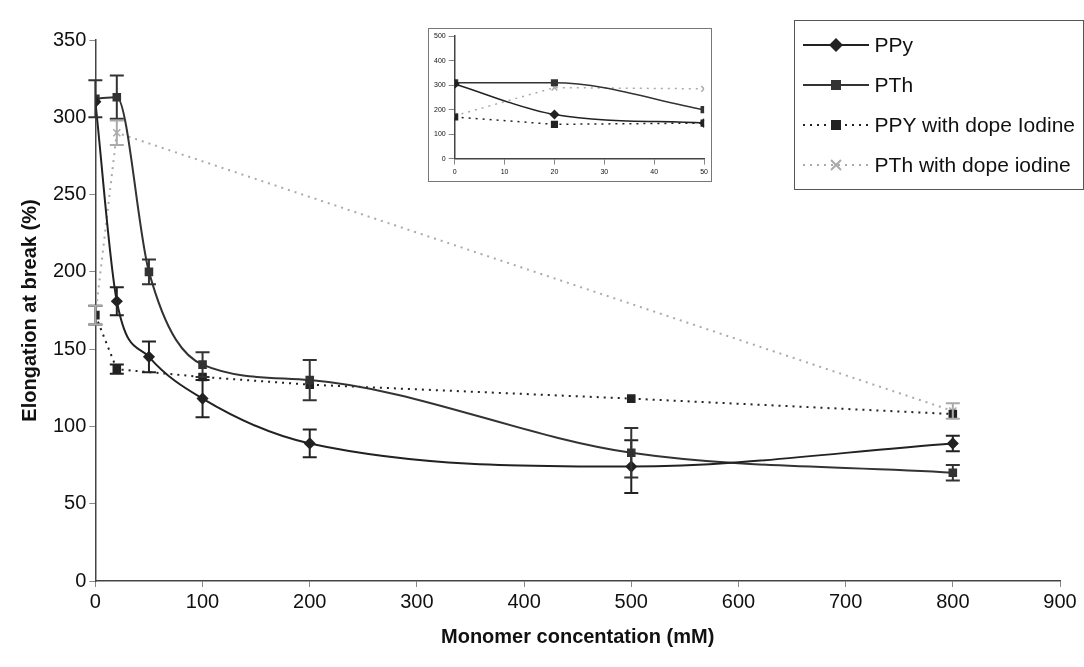 The height and width of the screenshot is (667, 1084). Describe the element at coordinates (69, 270) in the screenshot. I see `y-tick-label: 200` at that location.